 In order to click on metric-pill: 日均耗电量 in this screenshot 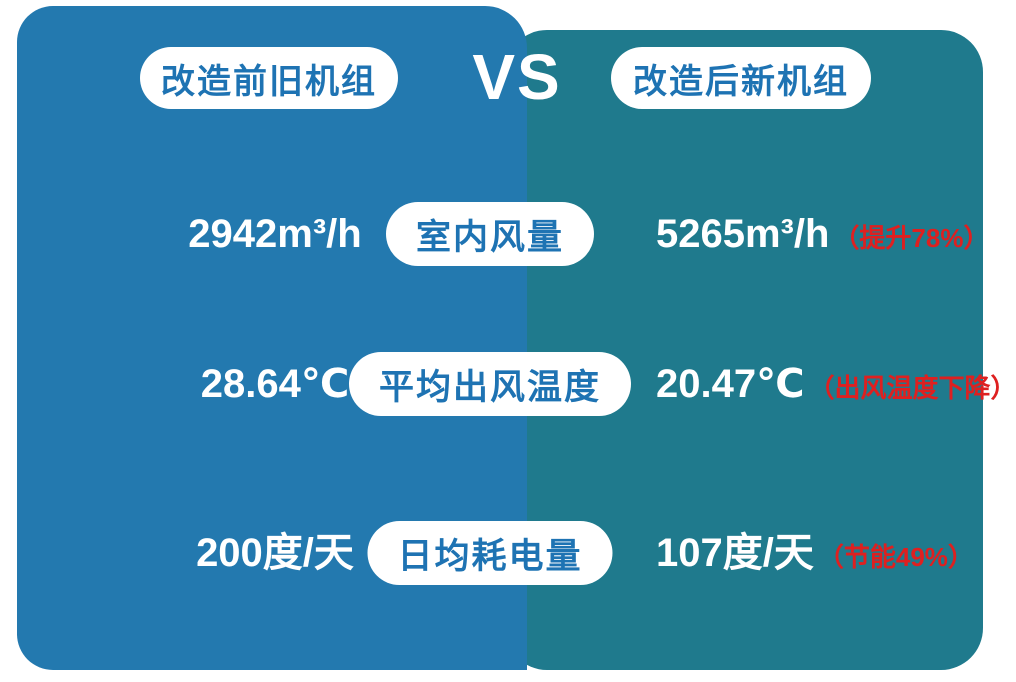, I will do `click(490, 553)`.